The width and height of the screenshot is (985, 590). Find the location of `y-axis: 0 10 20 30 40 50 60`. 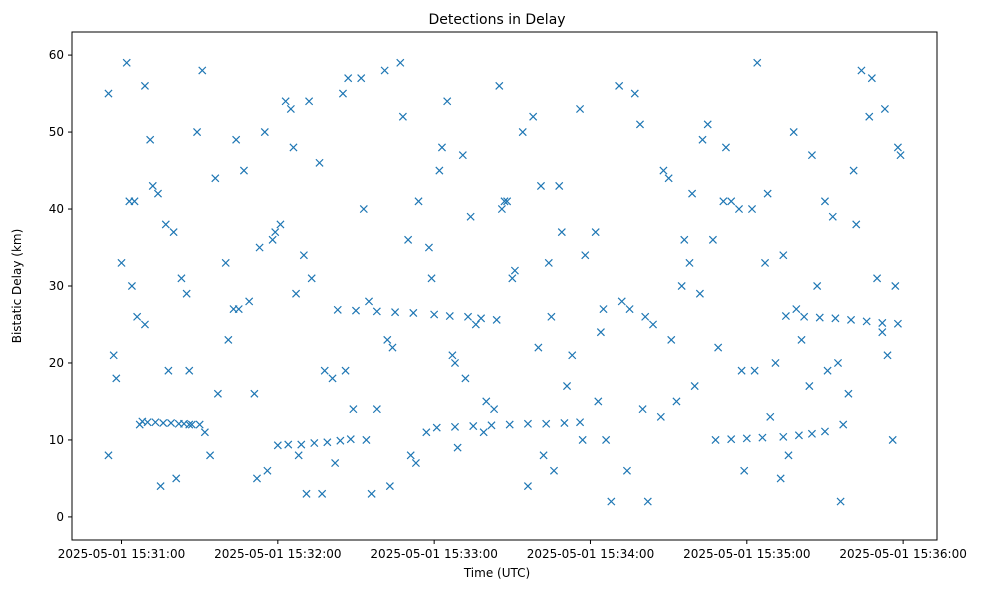

y-axis: 0 10 20 30 40 50 60 is located at coordinates (60, 286).